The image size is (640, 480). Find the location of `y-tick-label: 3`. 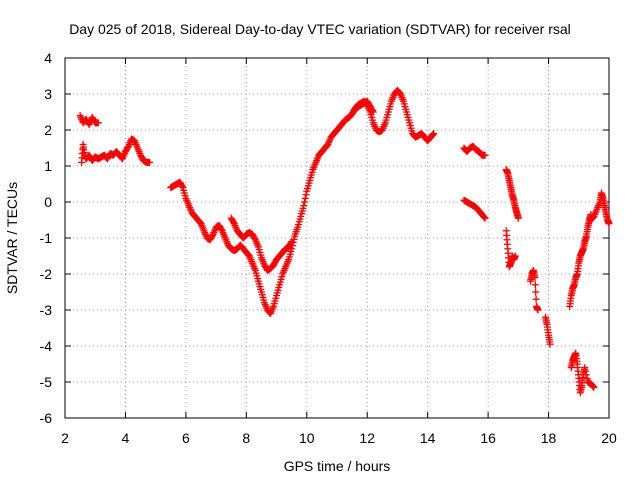

y-tick-label: 3 is located at coordinates (48, 94).